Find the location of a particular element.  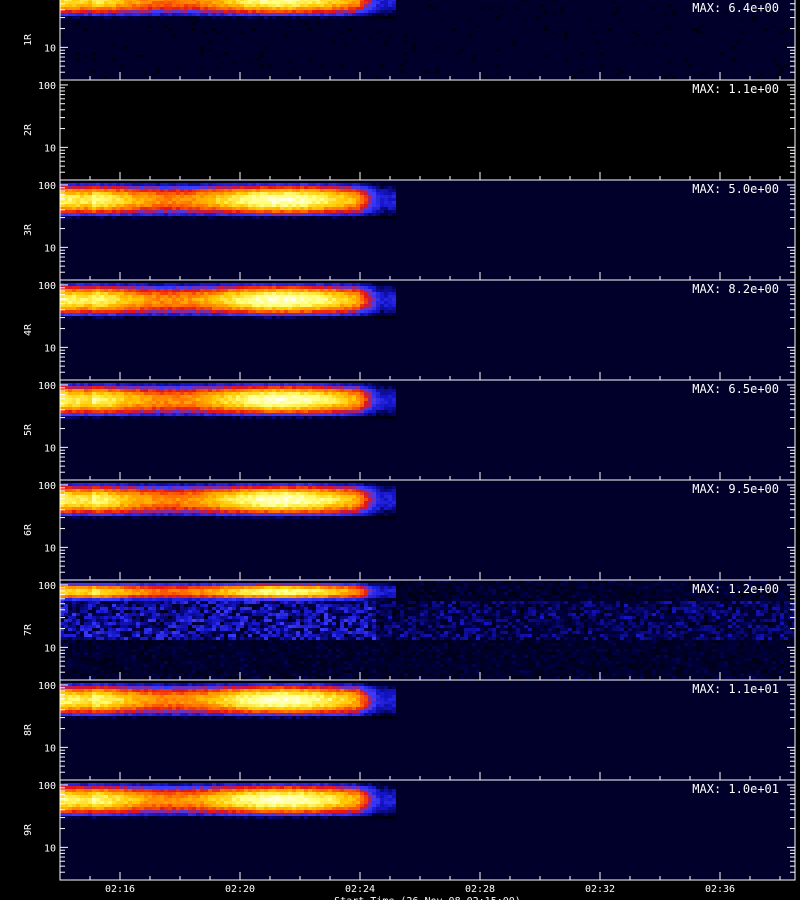

panel-label: 8R is located at coordinates (28, 729).